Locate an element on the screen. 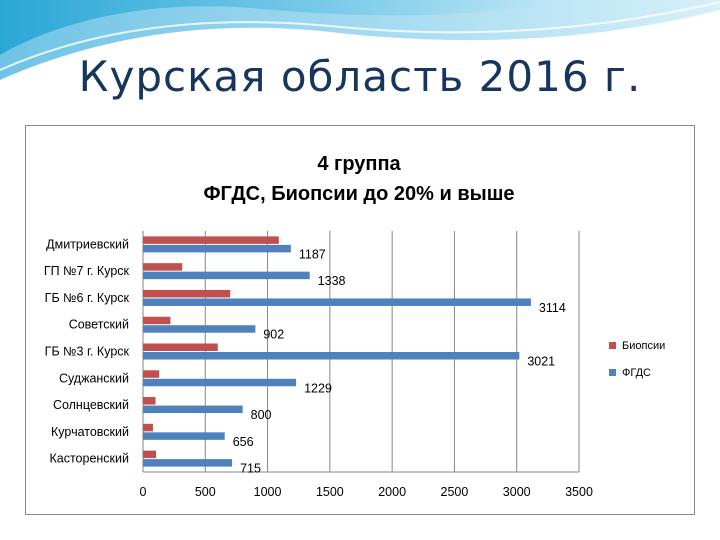 The height and width of the screenshot is (540, 720). category-label: Солнцевский is located at coordinates (91, 405).